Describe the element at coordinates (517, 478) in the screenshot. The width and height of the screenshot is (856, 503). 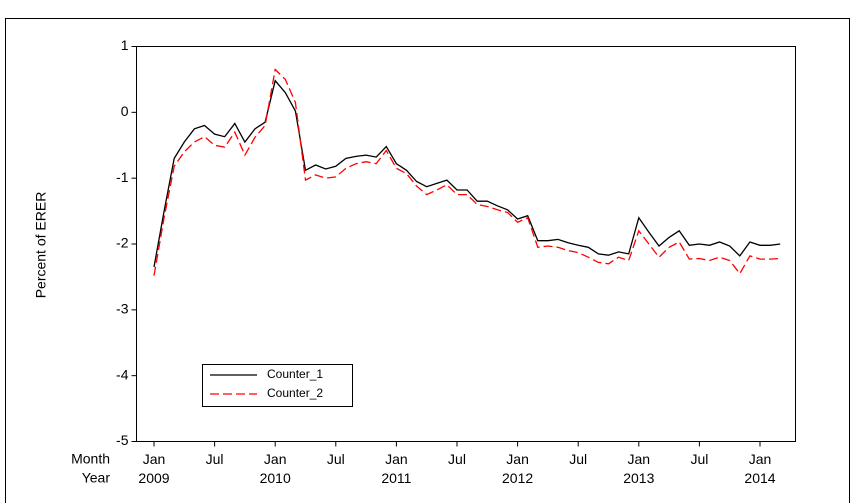
I see `x-year-label: 2012` at that location.